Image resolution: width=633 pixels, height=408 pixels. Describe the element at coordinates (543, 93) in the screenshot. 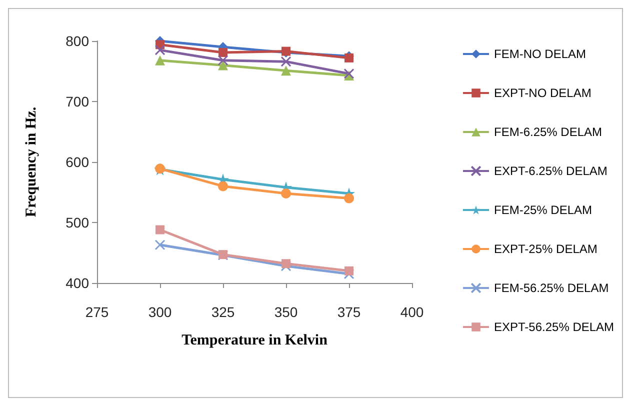

I see `legend-label: EXPT-NO DELAM` at that location.